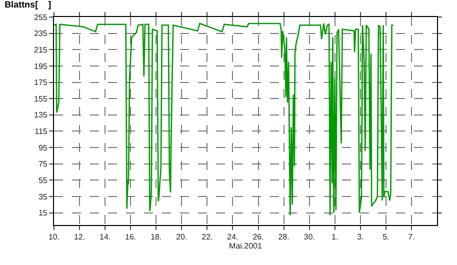  Describe the element at coordinates (41, 115) in the screenshot. I see `y-tick-label: 135` at that location.